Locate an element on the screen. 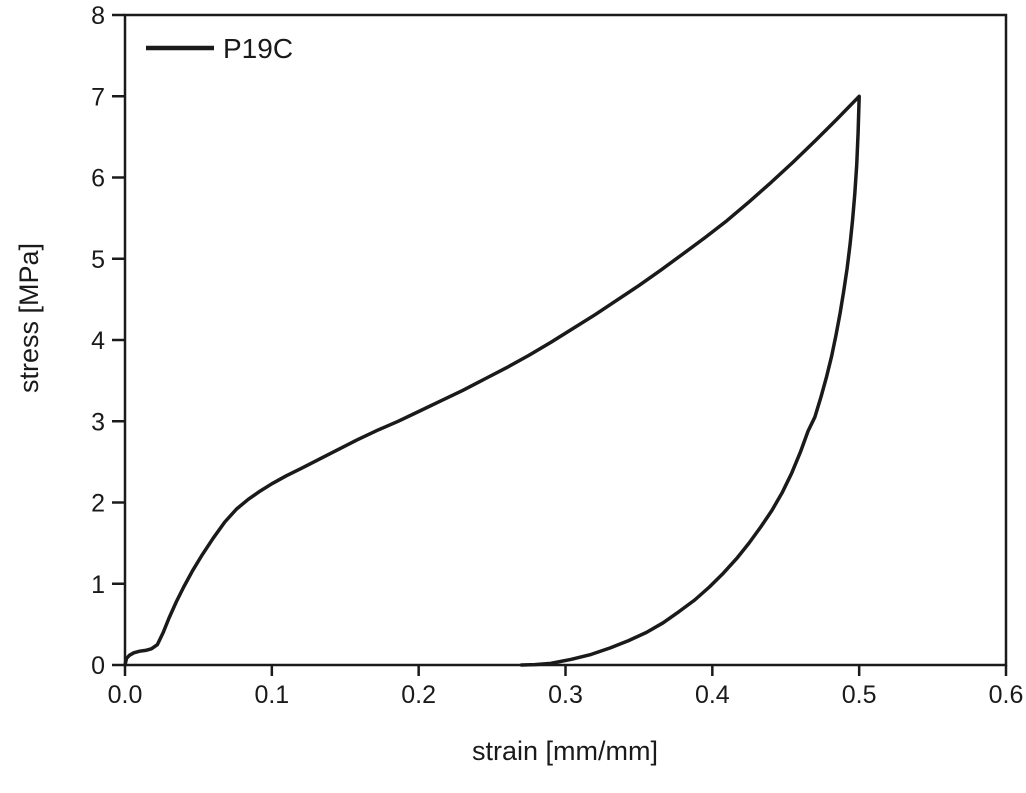 The image size is (1026, 793). x-tick-label: 0.6 is located at coordinates (1006, 695).